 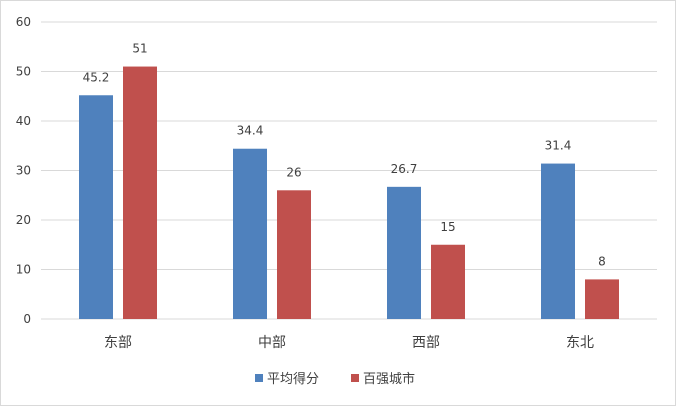 What do you see at coordinates (250, 131) in the screenshot?
I see `data-label: 34.4` at bounding box center [250, 131].